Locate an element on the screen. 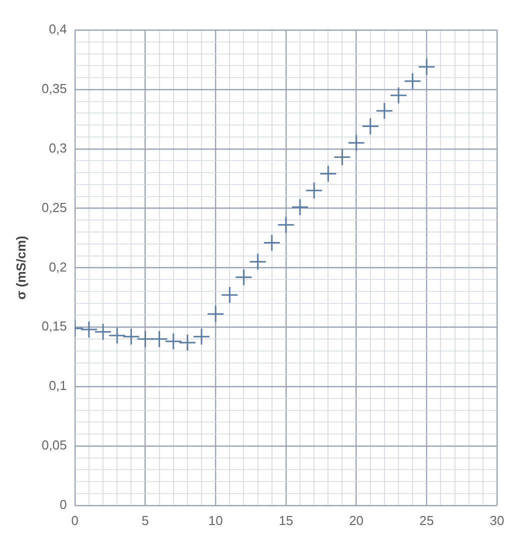 The image size is (517, 547). x-tick-label: 20 is located at coordinates (356, 520).